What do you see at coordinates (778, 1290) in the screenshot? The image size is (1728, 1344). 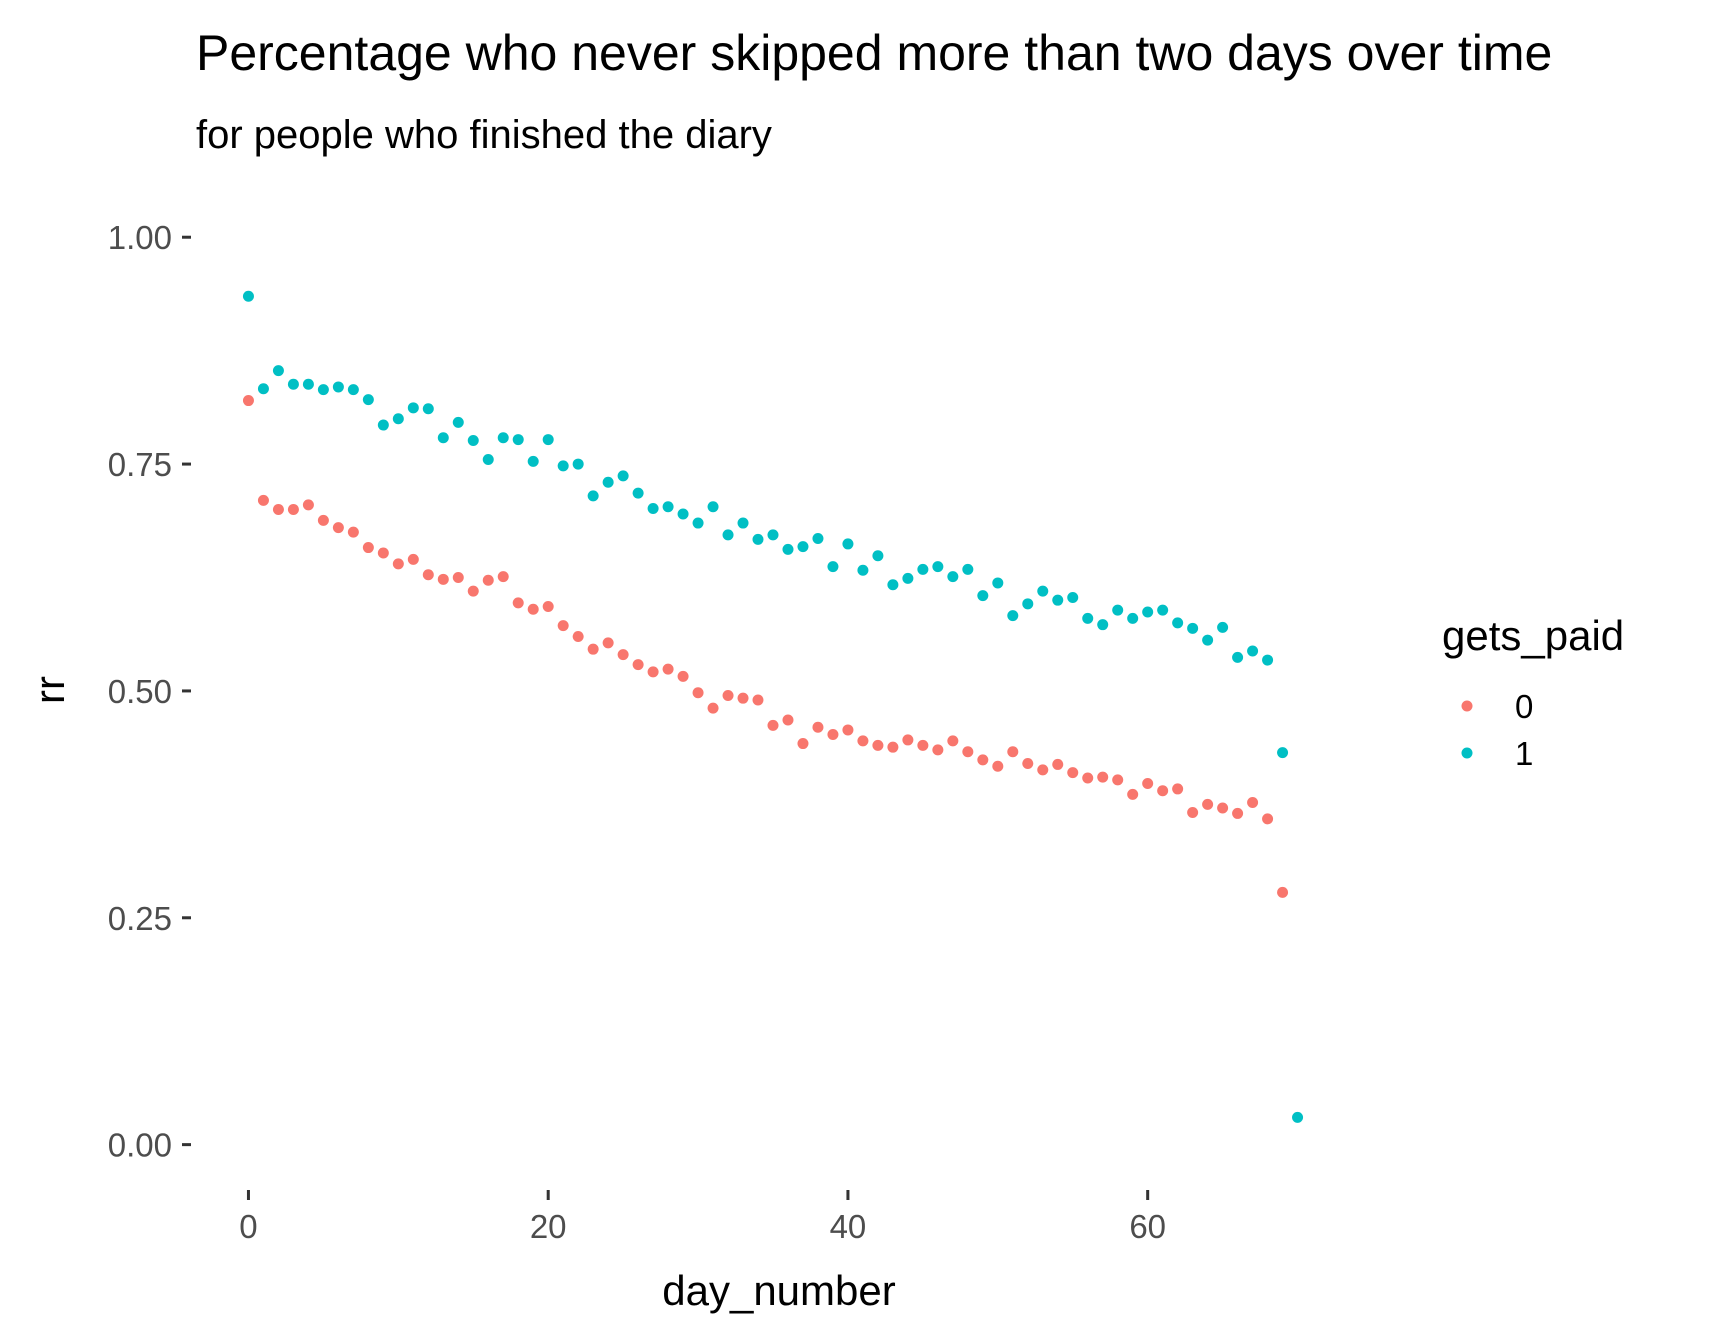 I see `x-axis-label: day_number` at bounding box center [778, 1290].